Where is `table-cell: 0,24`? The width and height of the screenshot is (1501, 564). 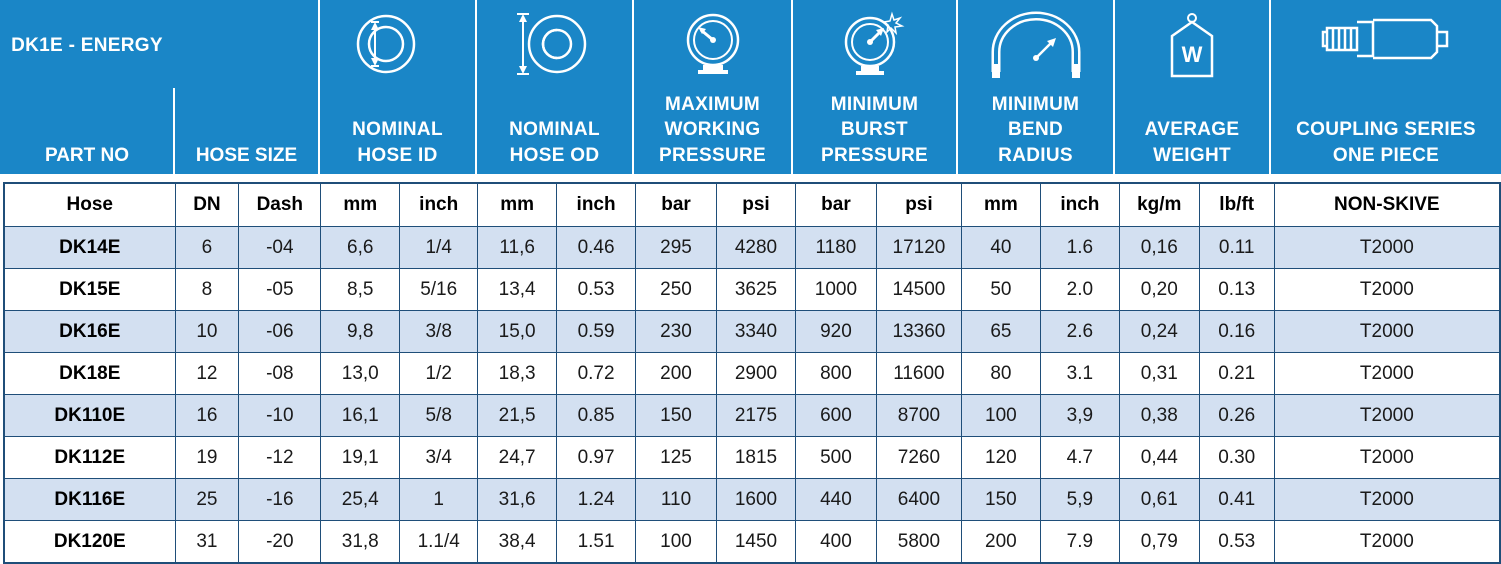
table-cell: 0,24 is located at coordinates (1159, 331).